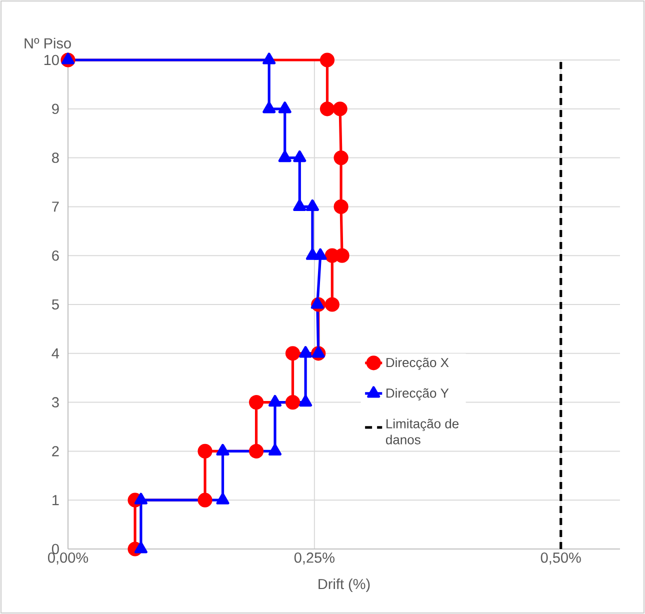 This screenshot has width=645, height=614. What do you see at coordinates (55, 255) in the screenshot?
I see `y-tick-label: 6` at bounding box center [55, 255].